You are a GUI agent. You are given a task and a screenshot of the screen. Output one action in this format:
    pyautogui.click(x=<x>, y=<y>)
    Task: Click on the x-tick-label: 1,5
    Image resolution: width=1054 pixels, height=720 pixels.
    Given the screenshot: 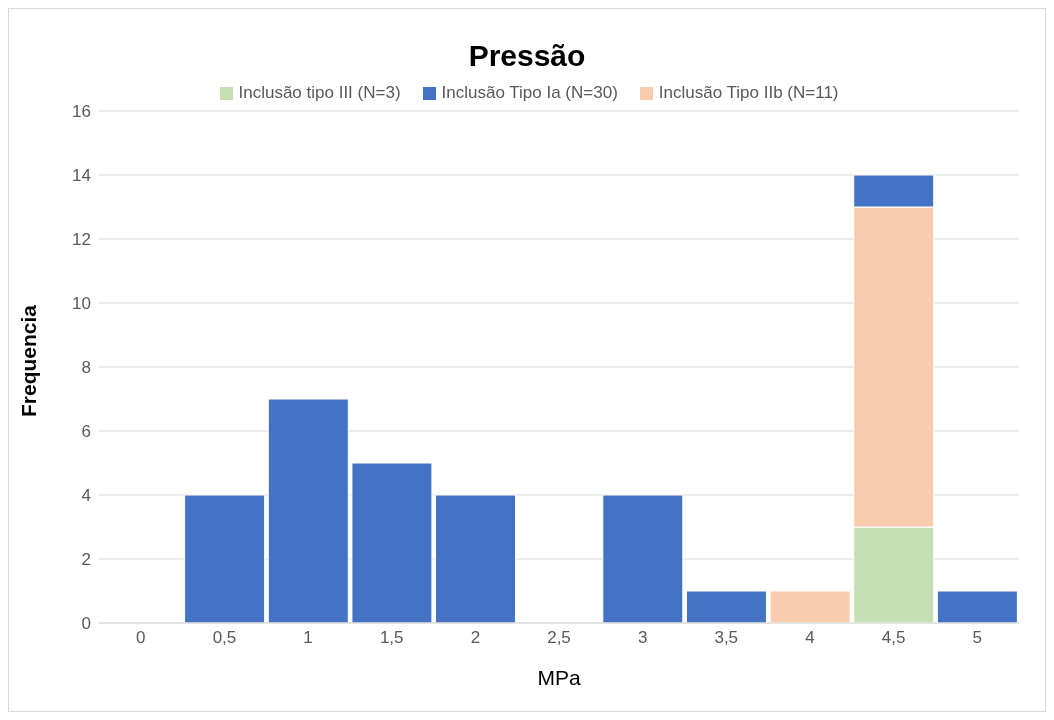 What is the action you would take?
    pyautogui.click(x=391, y=638)
    